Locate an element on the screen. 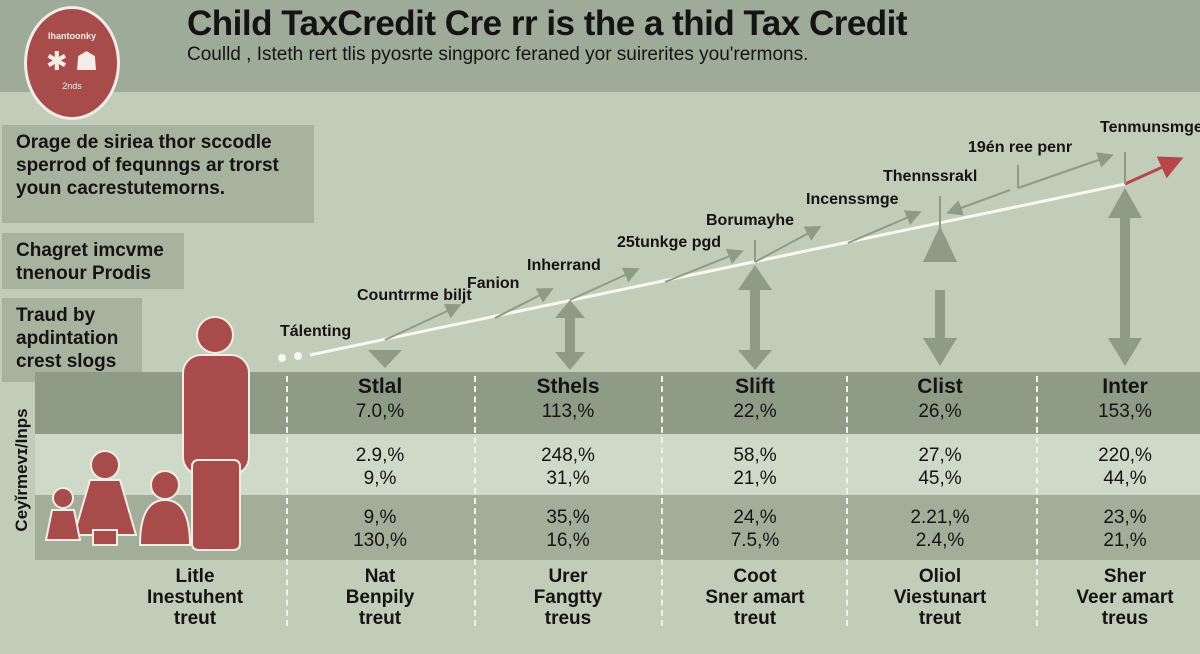 The image size is (1200, 654). table-cell: 22,% is located at coordinates (755, 411).